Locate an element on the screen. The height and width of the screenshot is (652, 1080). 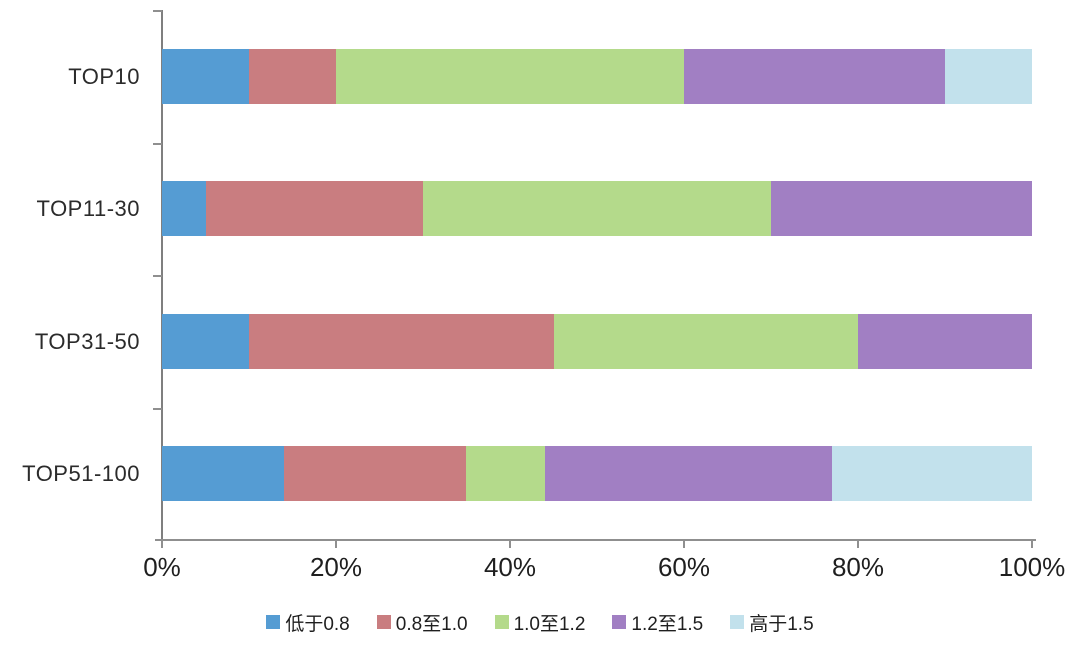
legend-item: 1.0至1.2 is located at coordinates (540, 622).